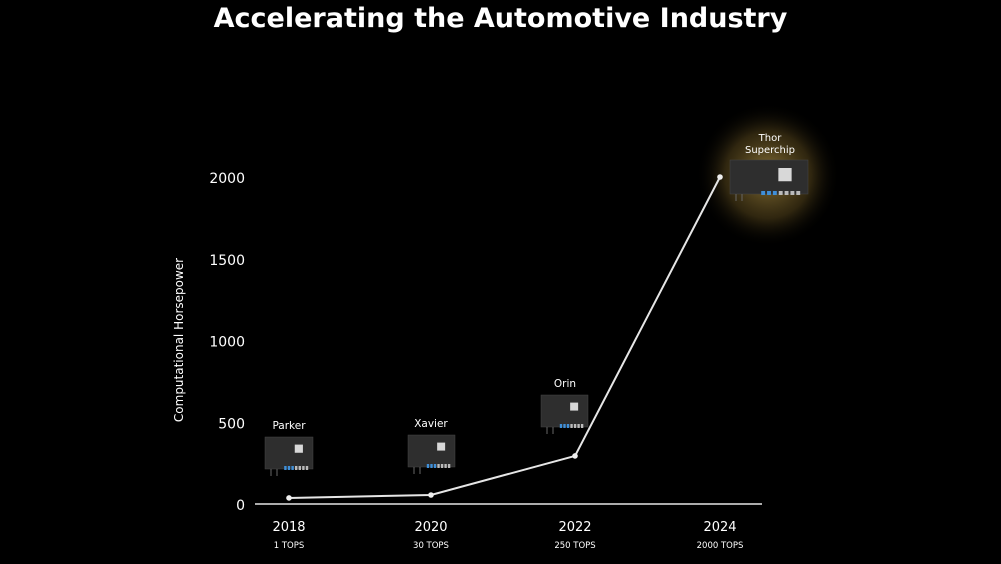  I want to click on x-tick-label: 2020, so click(430, 527).